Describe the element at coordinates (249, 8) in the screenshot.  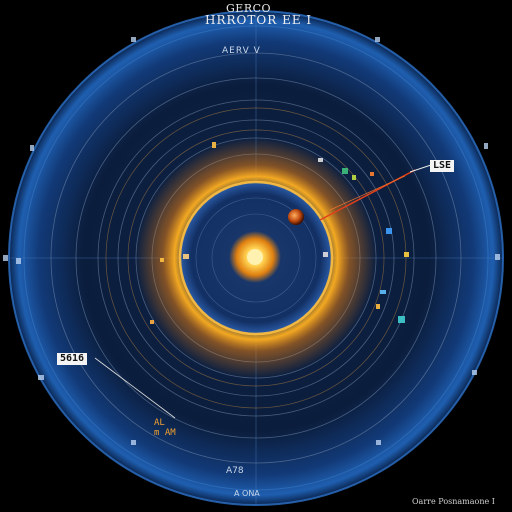
I see `header-top-text: GERCO` at that location.